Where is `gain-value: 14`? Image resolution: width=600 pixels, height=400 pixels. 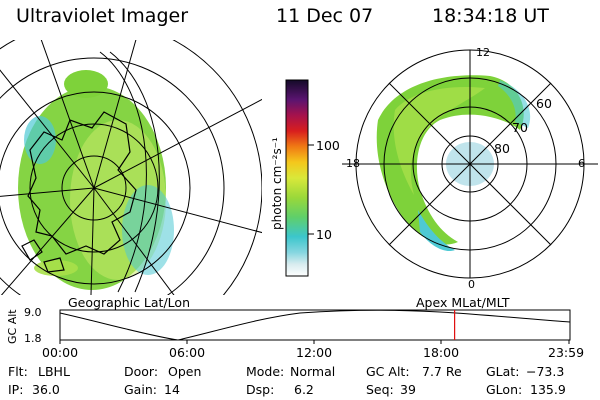 gain-value: 14 is located at coordinates (172, 389).